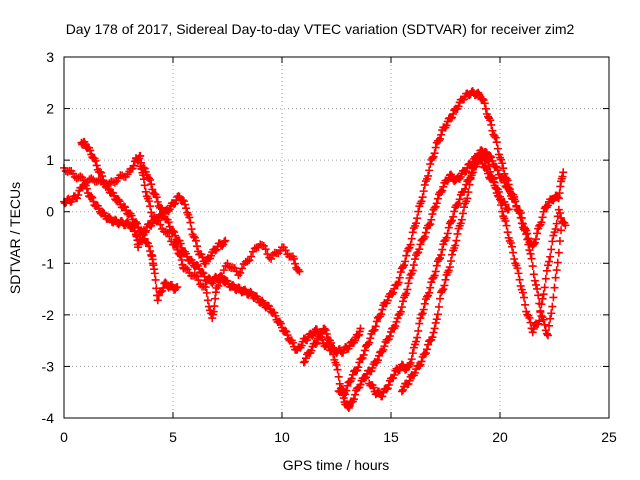 The image size is (640, 480). What do you see at coordinates (483, 271) in the screenshot?
I see `series-track-h` at bounding box center [483, 271].